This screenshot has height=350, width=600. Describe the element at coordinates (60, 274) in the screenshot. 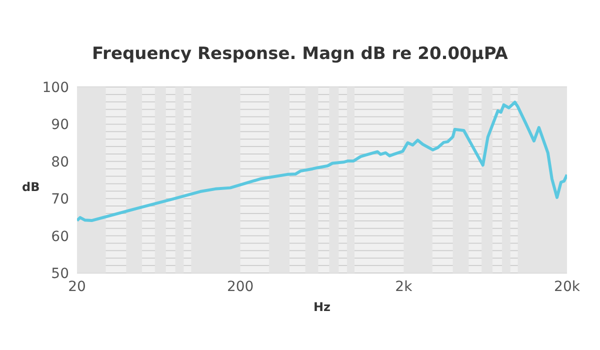

I see `y-tick-label: 50` at that location.